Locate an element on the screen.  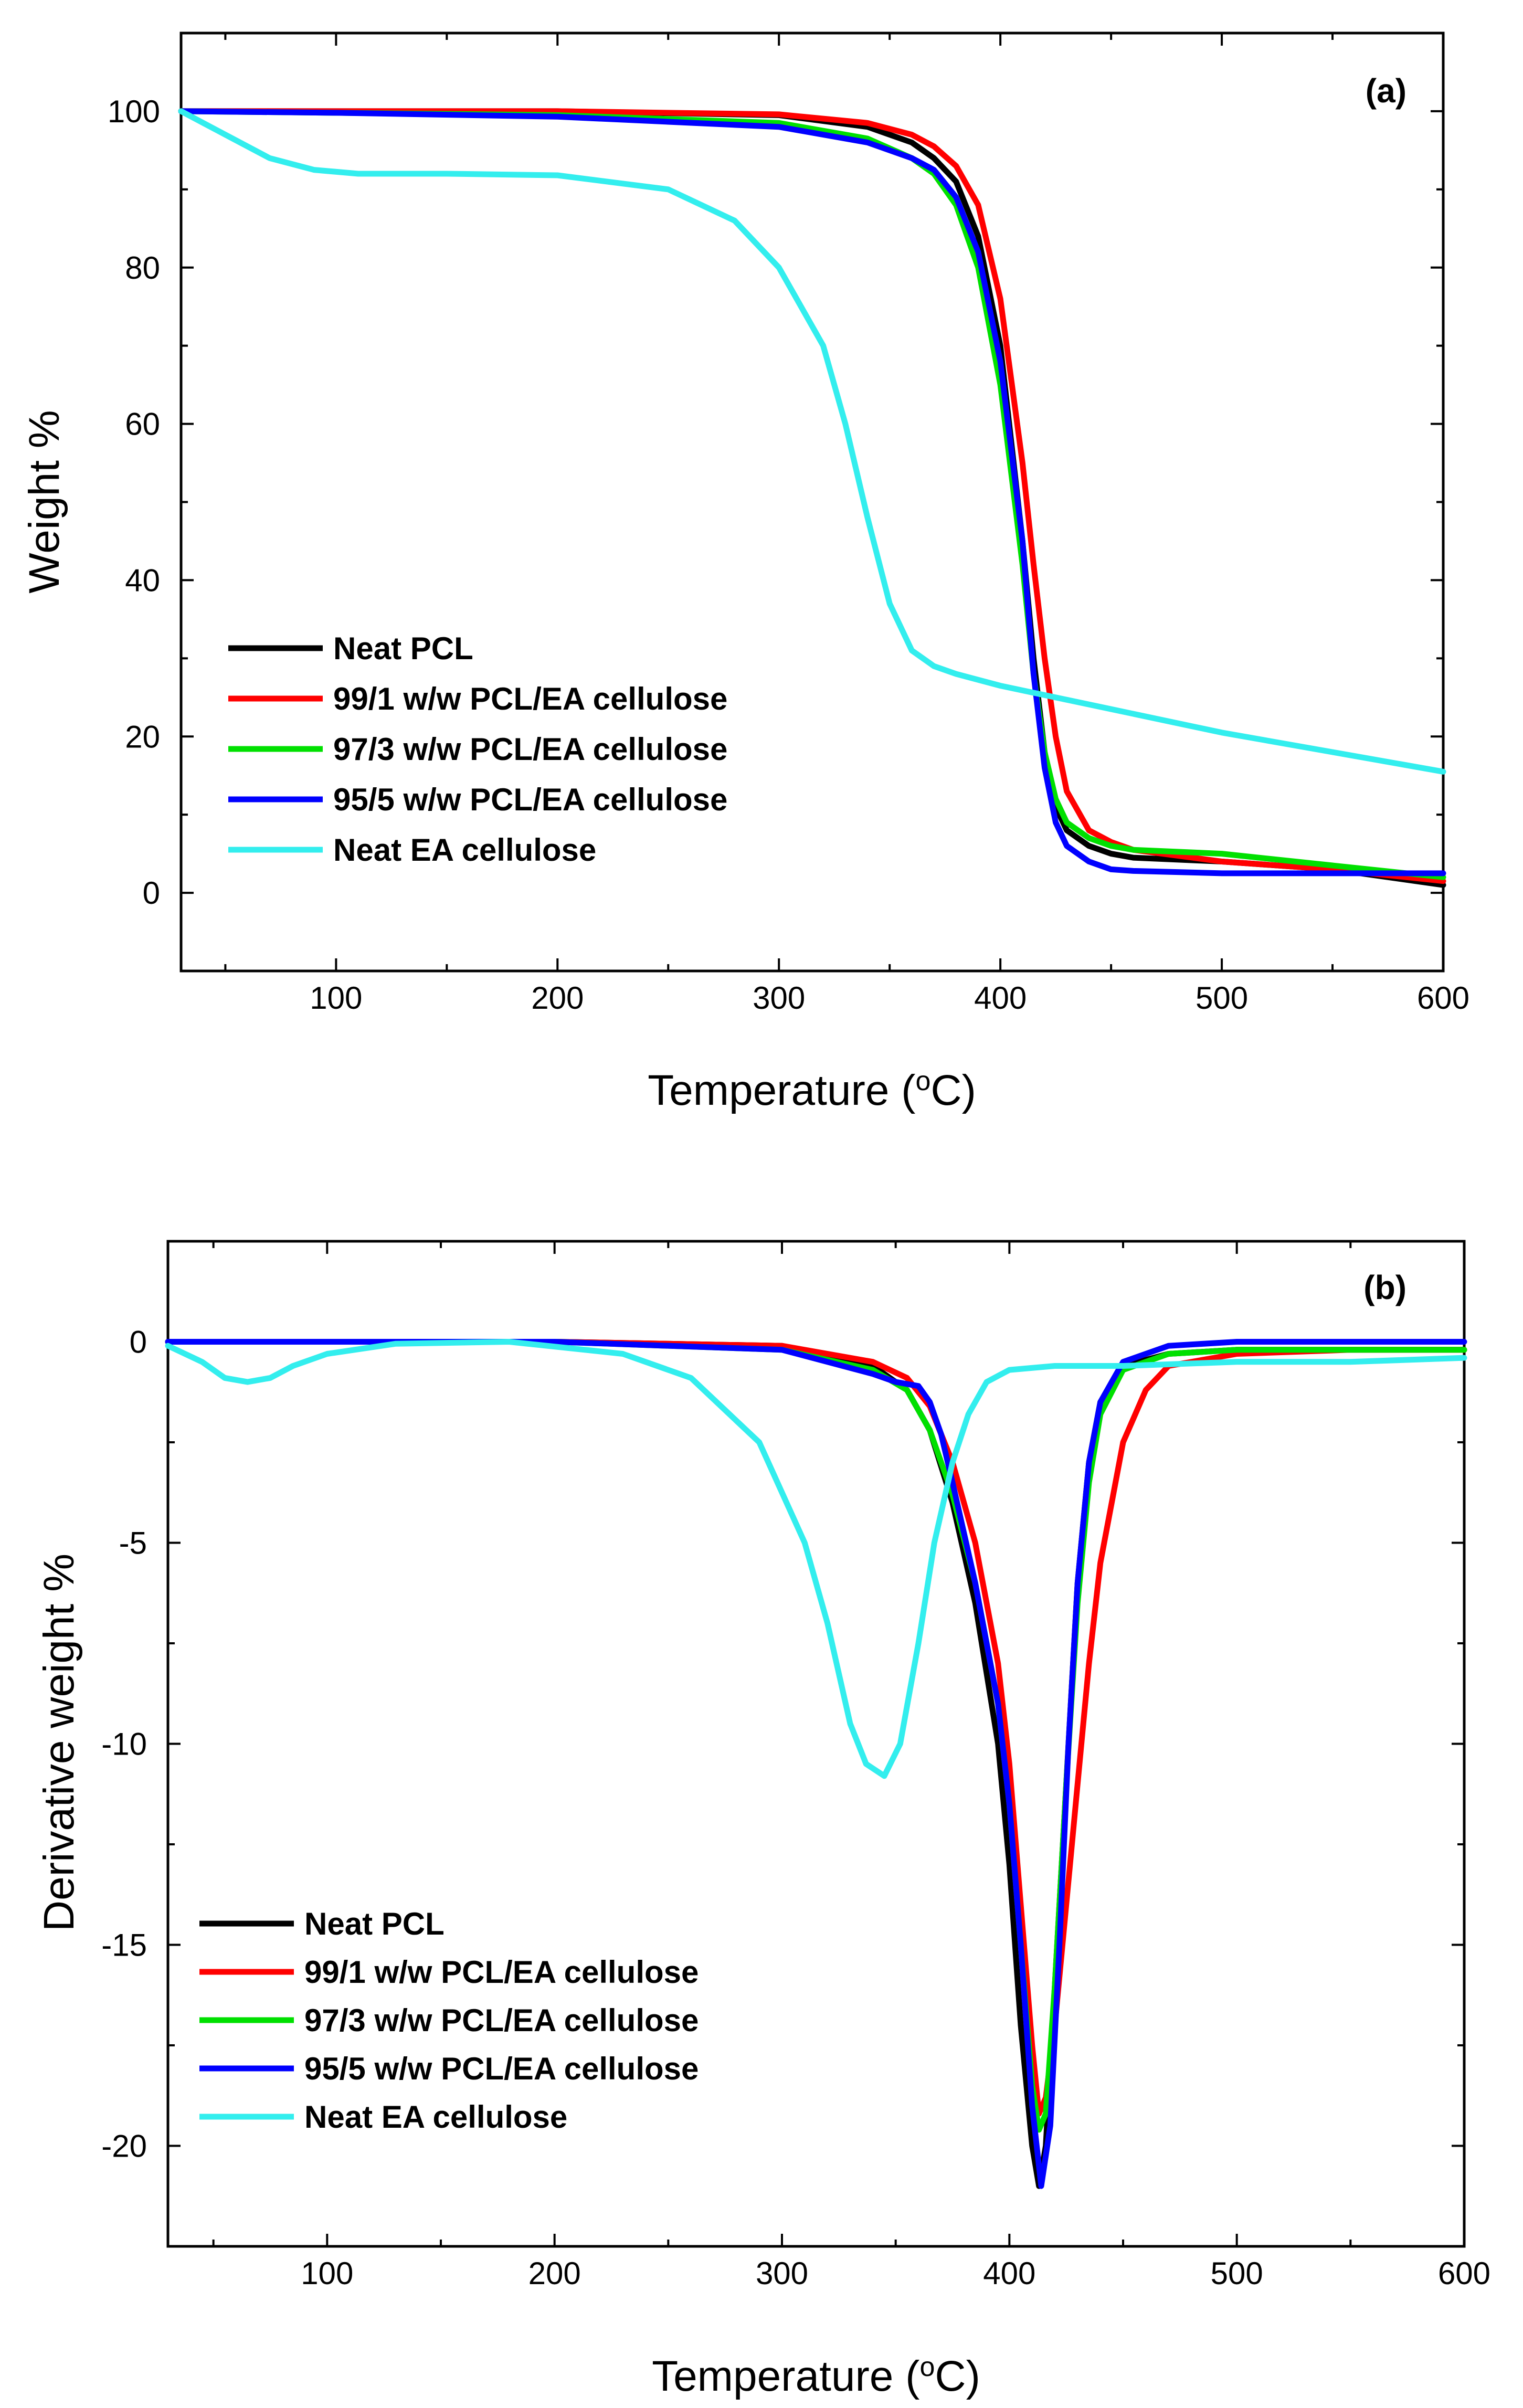
y-tick-label: 40 is located at coordinates (142, 580).